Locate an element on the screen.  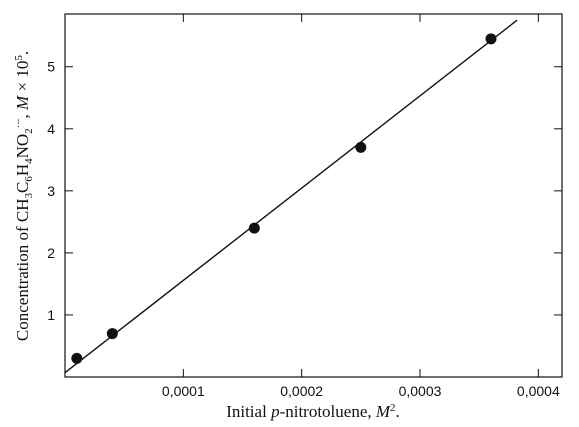
y-tick-label: 4 is located at coordinates (51, 129).